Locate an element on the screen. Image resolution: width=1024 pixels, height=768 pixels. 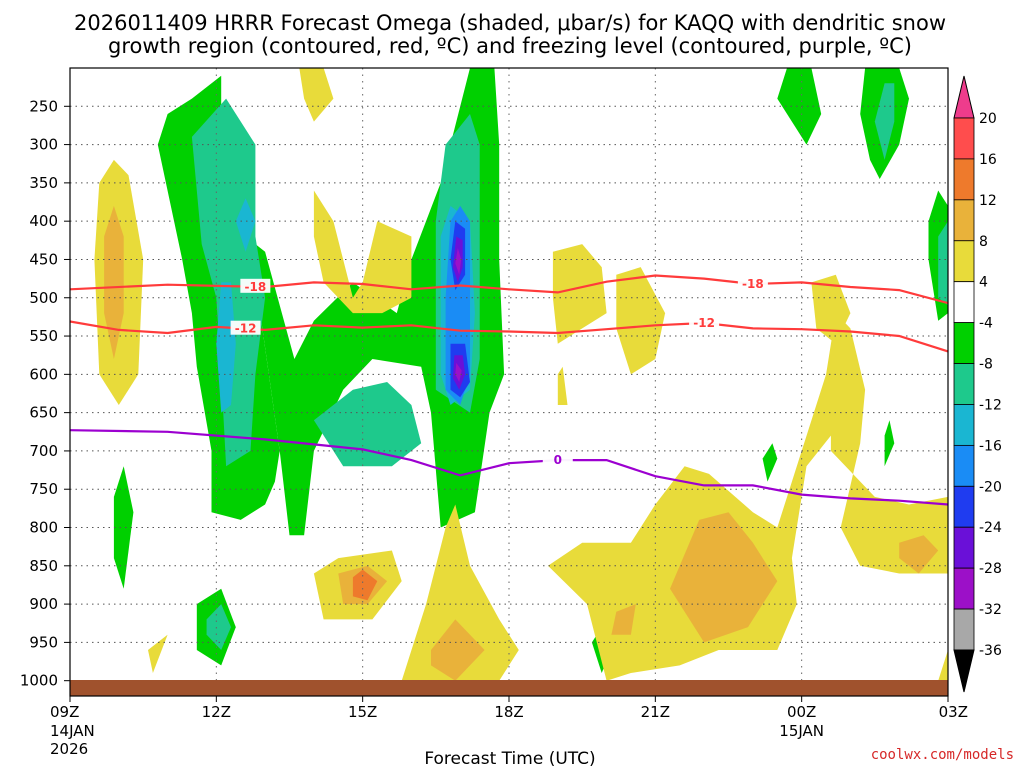
omega-region--12-1 is located at coordinates (367, 424).